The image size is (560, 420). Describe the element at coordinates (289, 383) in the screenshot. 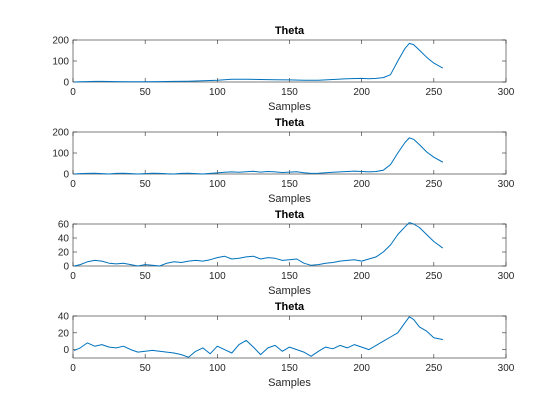

I see `subplot-4-xlabel: Samples` at that location.